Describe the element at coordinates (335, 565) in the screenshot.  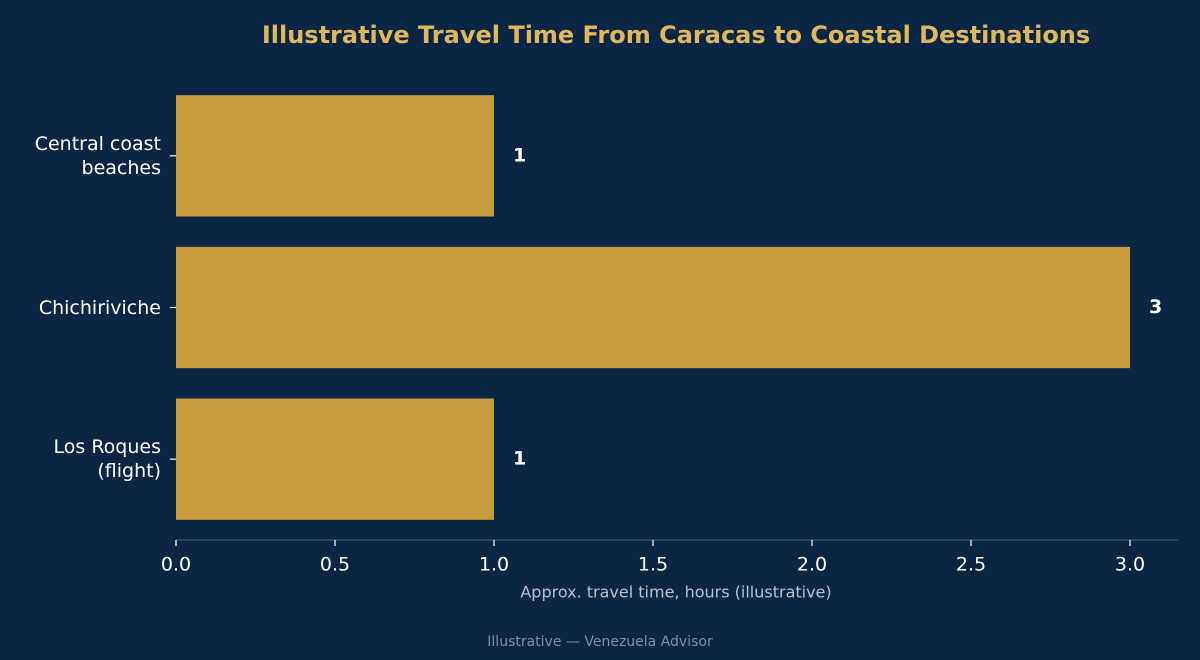
I see `x-tick-label: 0.5` at that location.